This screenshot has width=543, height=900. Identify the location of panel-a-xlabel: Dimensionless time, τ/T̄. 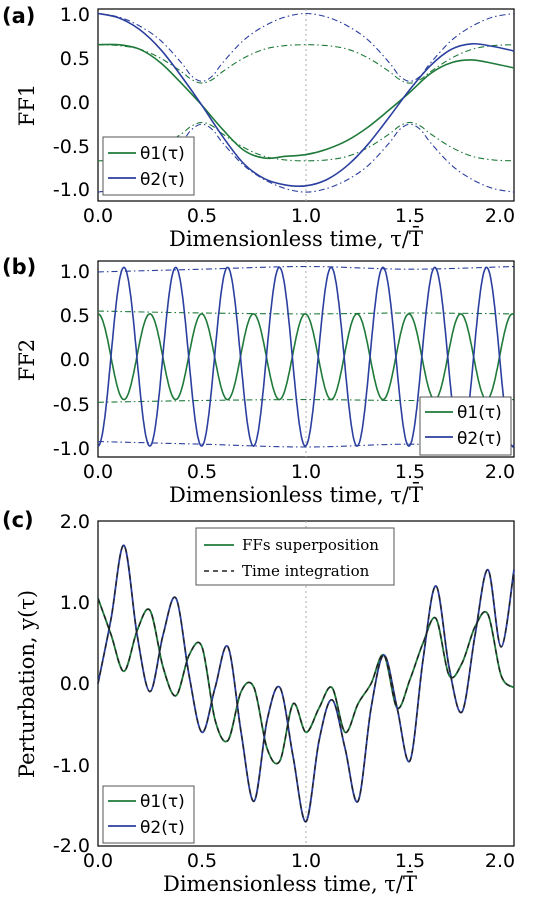
(296, 238).